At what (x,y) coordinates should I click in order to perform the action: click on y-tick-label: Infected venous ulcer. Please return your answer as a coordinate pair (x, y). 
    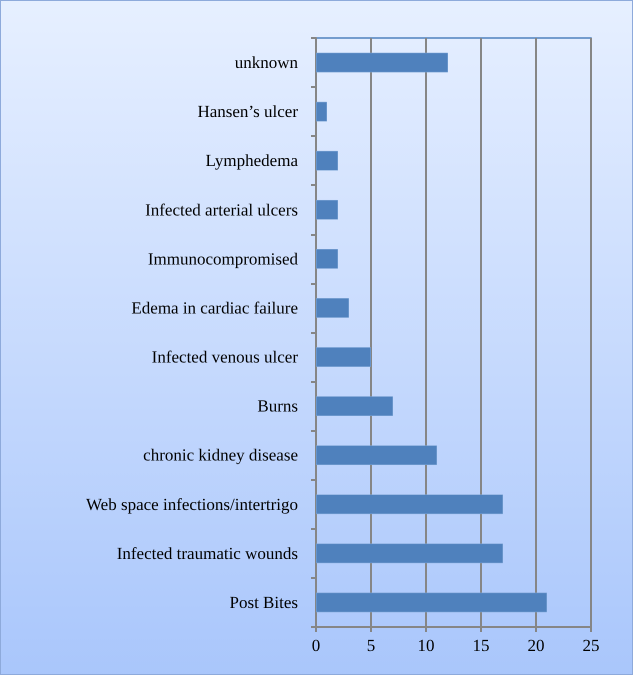
    Looking at the image, I should click on (225, 357).